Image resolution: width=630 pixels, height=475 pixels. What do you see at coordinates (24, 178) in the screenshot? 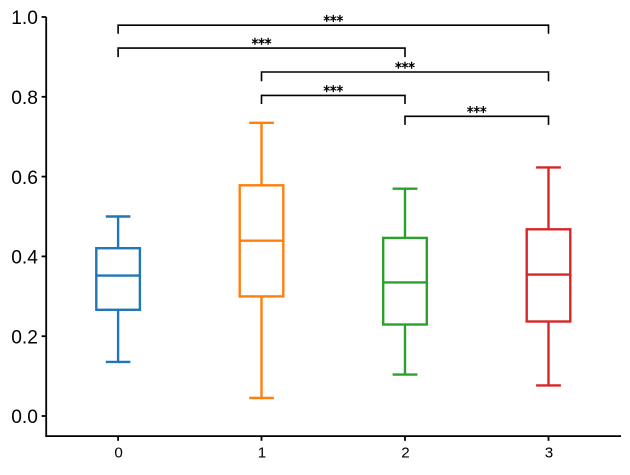
I see `svg-text: 0.6` at bounding box center [24, 178].